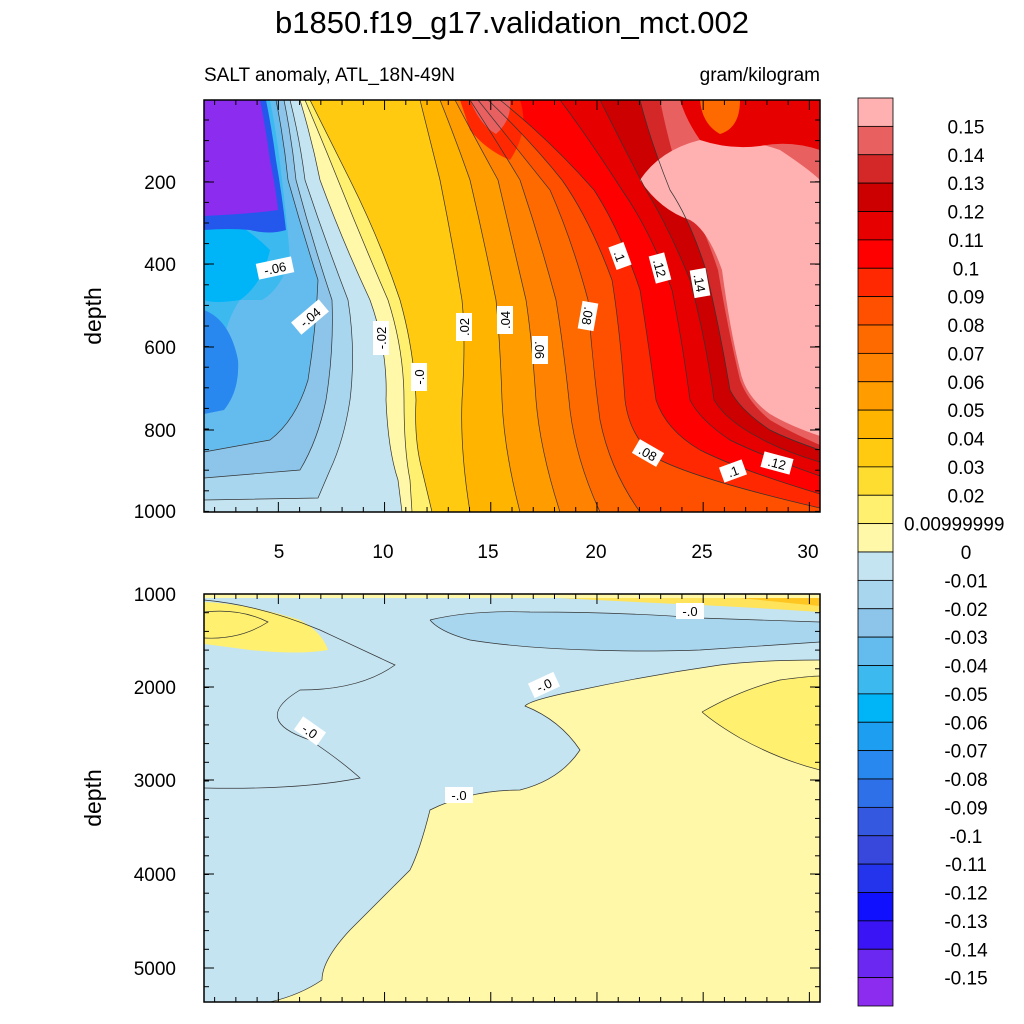 This screenshot has width=1024, height=1024. Describe the element at coordinates (966, 837) in the screenshot. I see `colorbar-label: -0.1` at that location.